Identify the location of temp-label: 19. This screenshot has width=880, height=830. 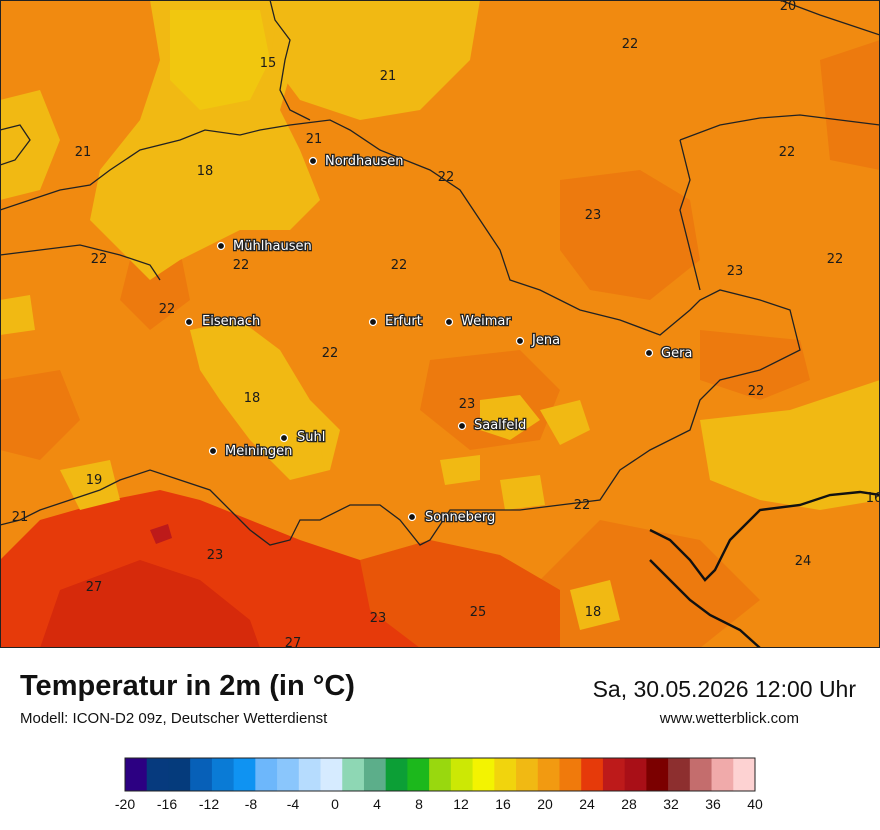
(94, 480).